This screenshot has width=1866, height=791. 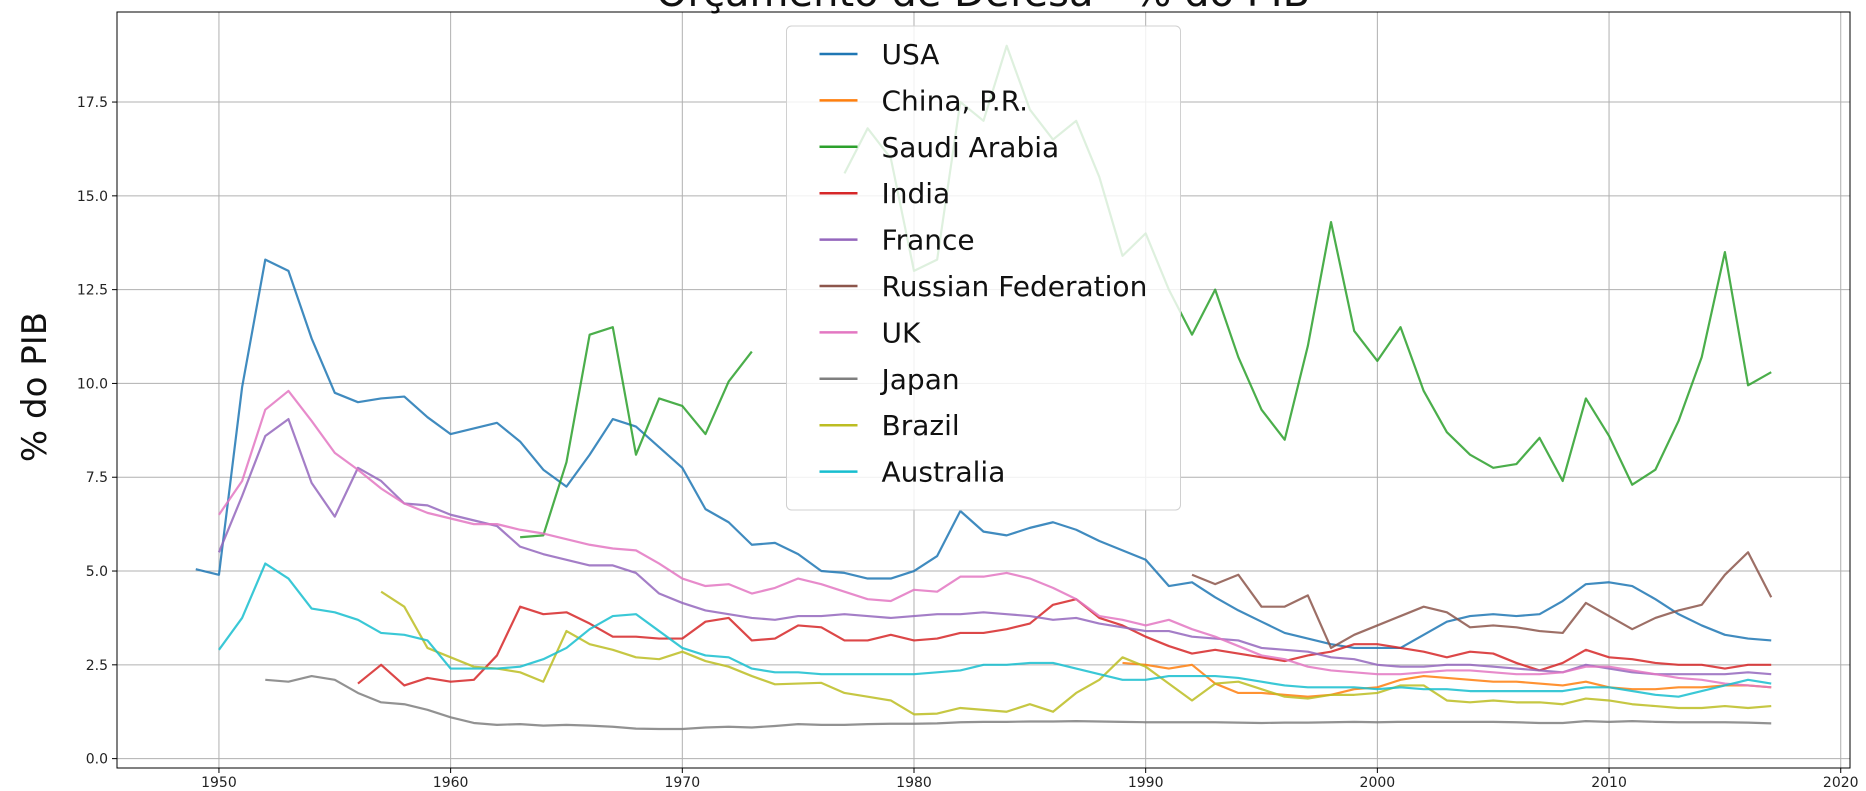 What do you see at coordinates (944, 472) in the screenshot?
I see `legend-label: Australia` at bounding box center [944, 472].